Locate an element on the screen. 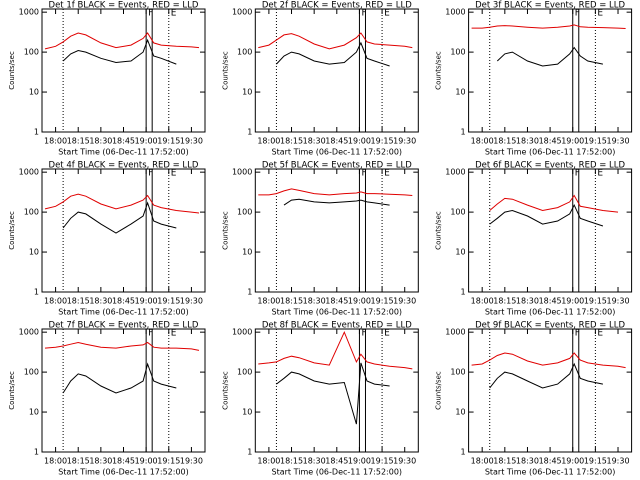 This screenshot has height=480, width=640. chart-title: Det 1f BLACK = Events, RED = LLD is located at coordinates (124, 6).